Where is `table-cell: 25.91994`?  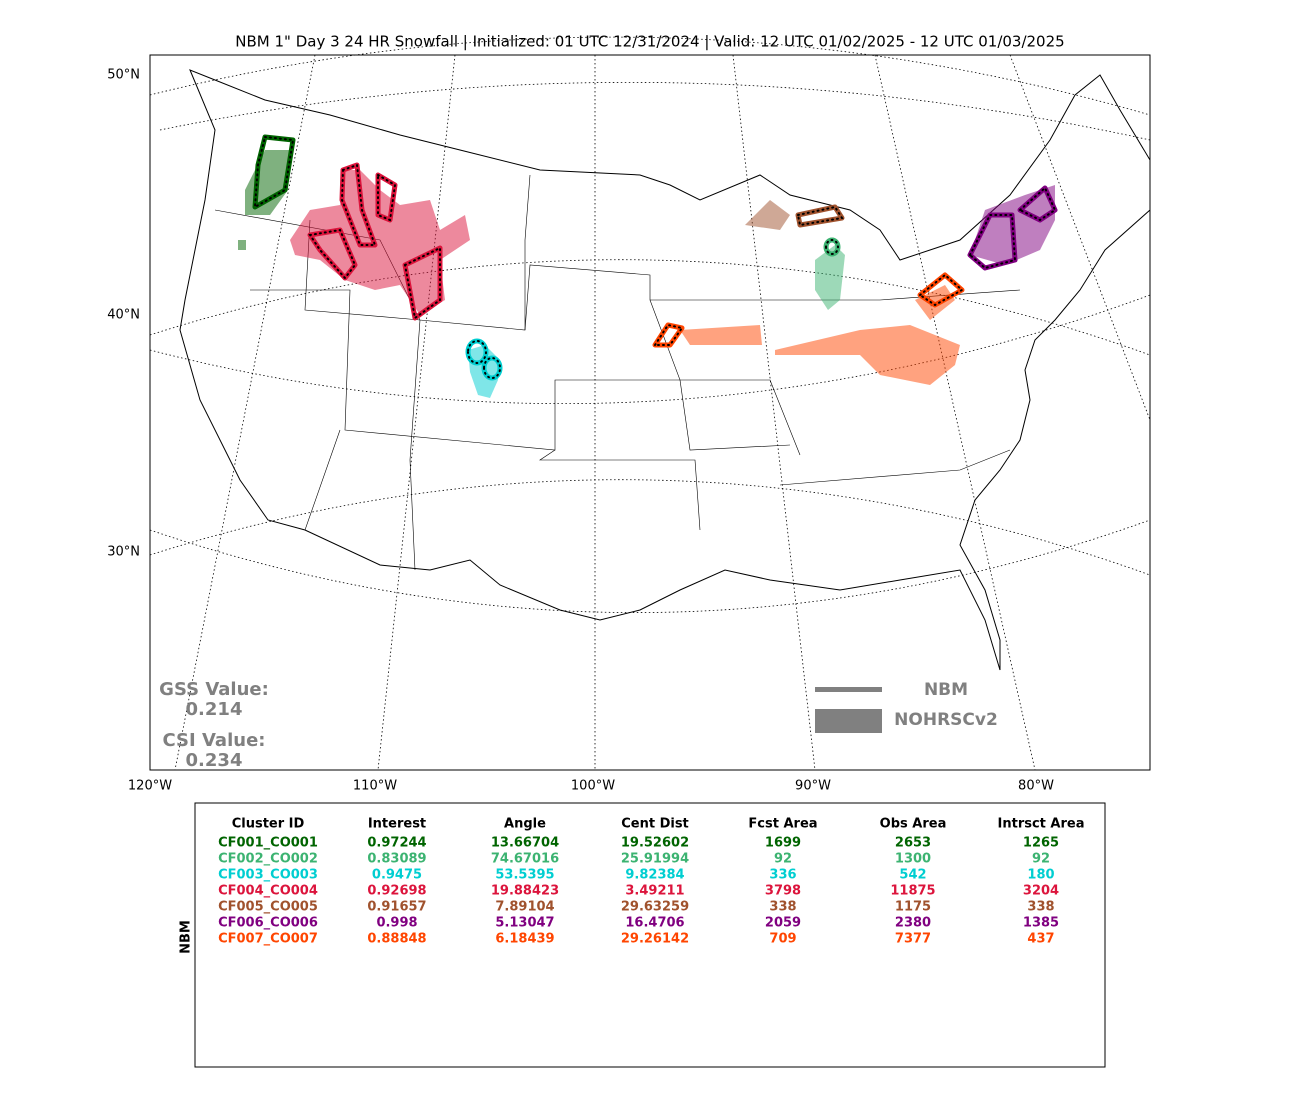
table-cell: 25.91994 is located at coordinates (655, 859).